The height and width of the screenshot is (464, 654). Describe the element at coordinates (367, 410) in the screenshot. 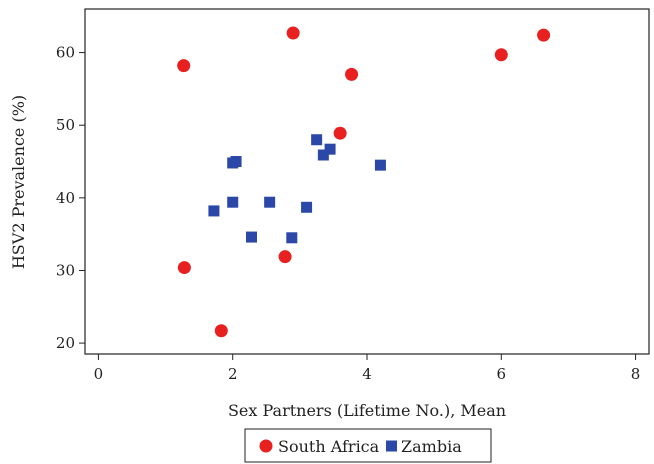

I see `x-axis-title: Sex Partners (Lifetime No.), Mean` at that location.